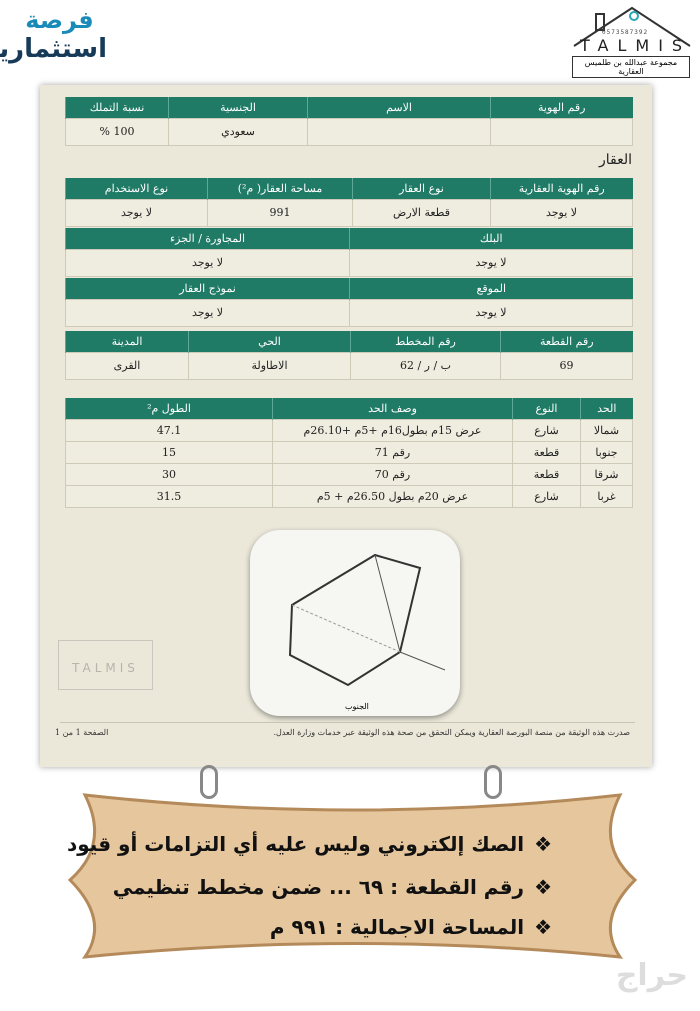 The width and height of the screenshot is (700, 1011). What do you see at coordinates (425, 341) in the screenshot?
I see `header-cell: رقم المخطط` at bounding box center [425, 341].